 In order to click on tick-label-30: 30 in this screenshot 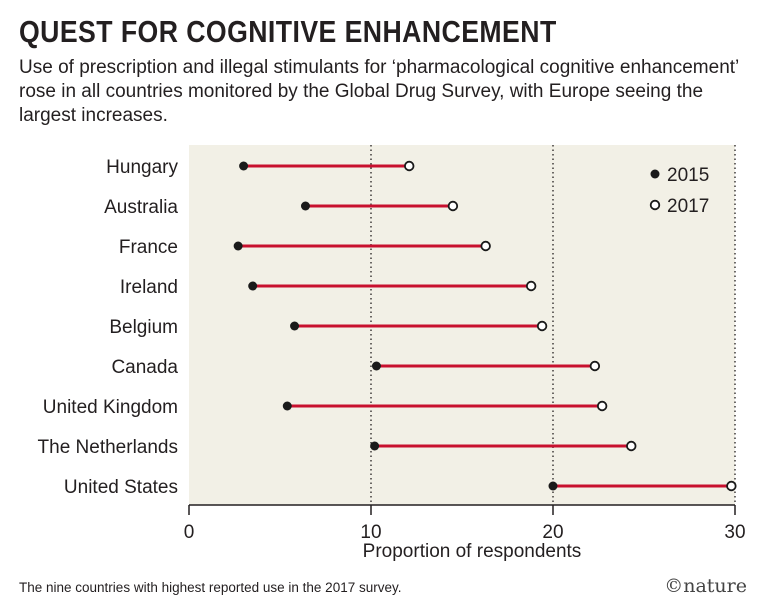, I will do `click(734, 532)`.